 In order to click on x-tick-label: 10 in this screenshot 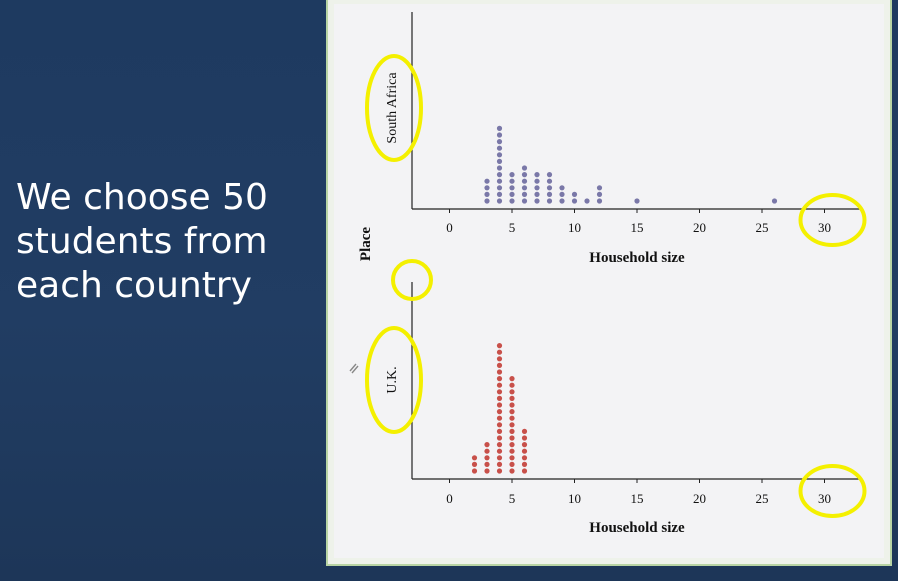, I will do `click(574, 498)`.